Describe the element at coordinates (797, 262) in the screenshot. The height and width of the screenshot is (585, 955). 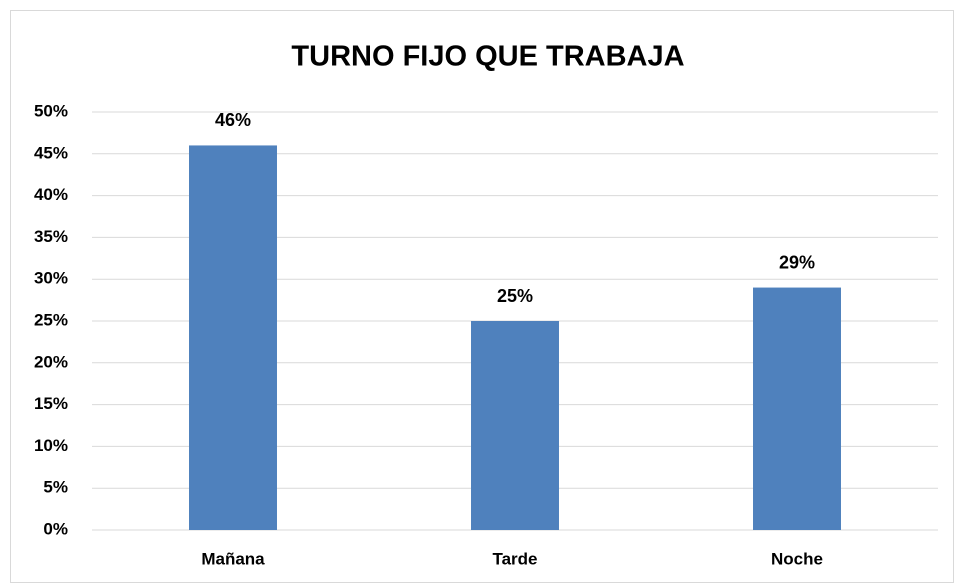
I see `data-label: 29%` at that location.